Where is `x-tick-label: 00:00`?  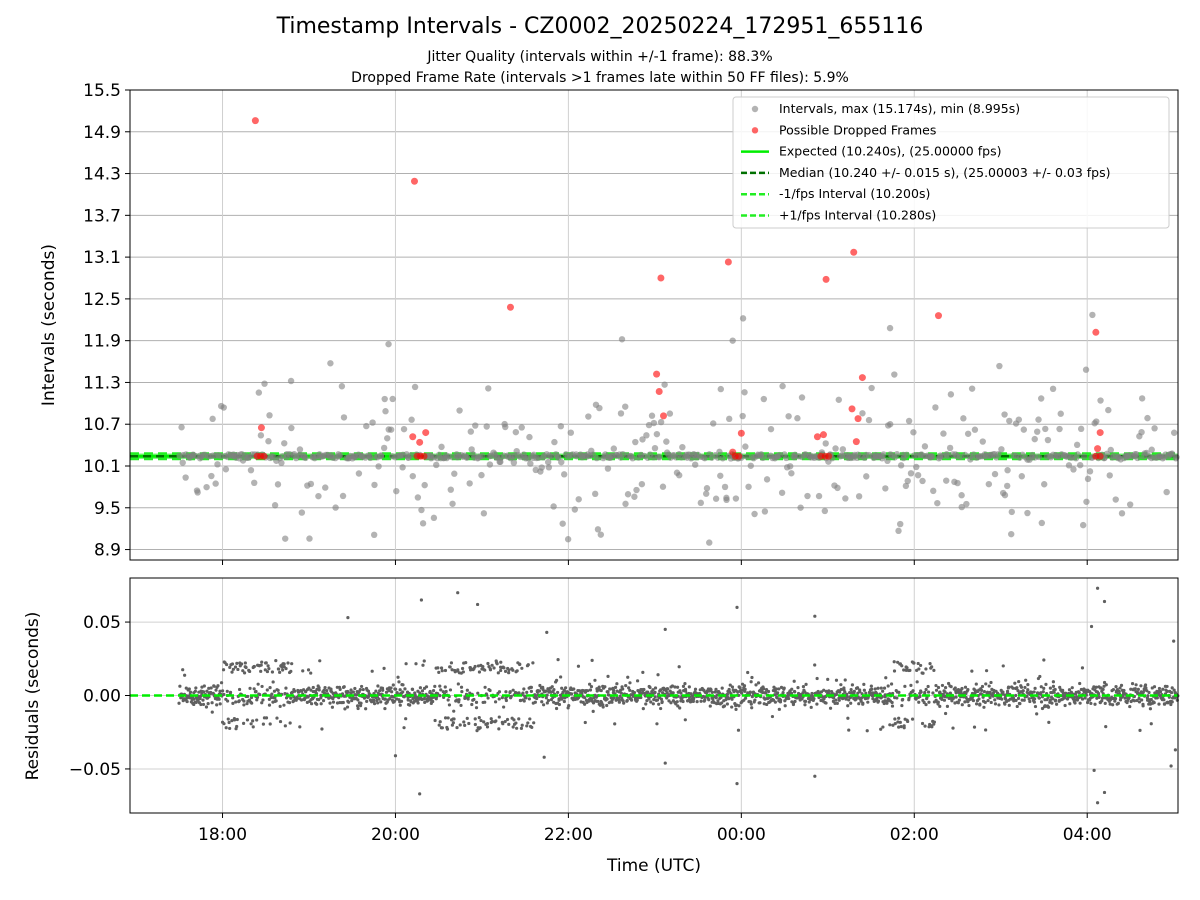
x-tick-label: 00:00 is located at coordinates (741, 835).